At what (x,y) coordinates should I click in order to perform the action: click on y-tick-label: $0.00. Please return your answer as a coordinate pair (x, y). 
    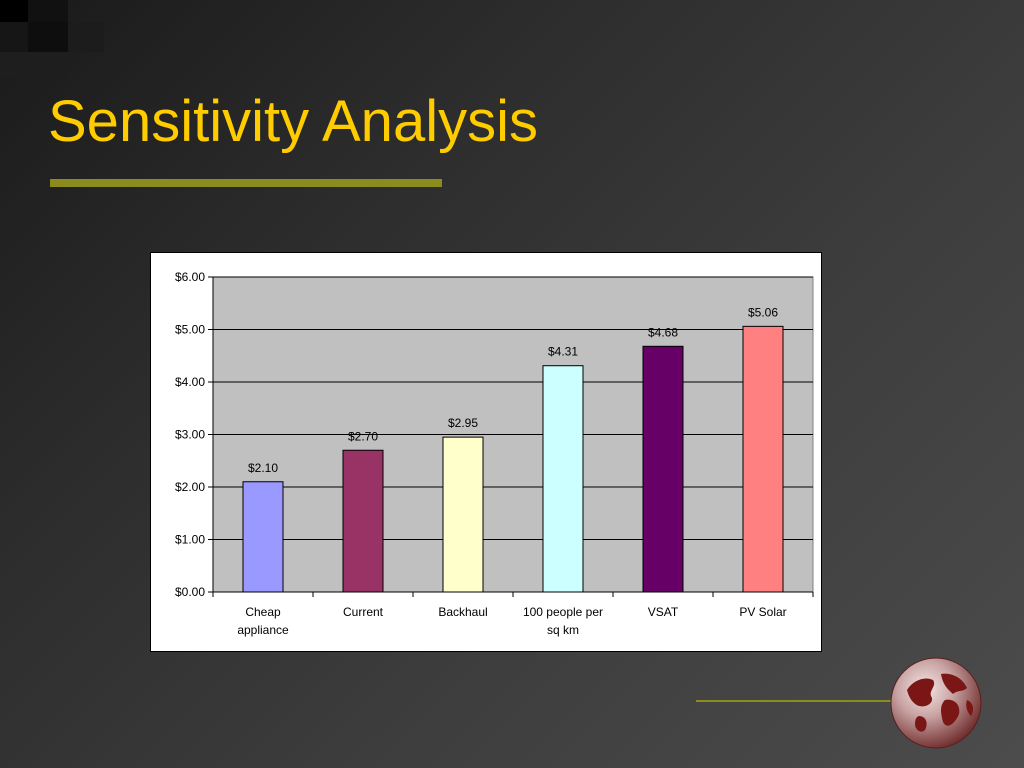
    Looking at the image, I should click on (190, 592).